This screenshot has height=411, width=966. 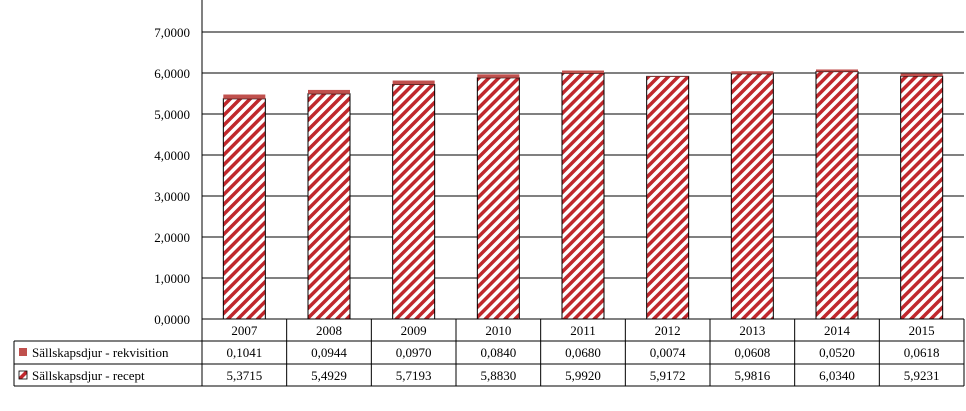 What do you see at coordinates (414, 375) in the screenshot?
I see `data-label: 5,7193` at bounding box center [414, 375].